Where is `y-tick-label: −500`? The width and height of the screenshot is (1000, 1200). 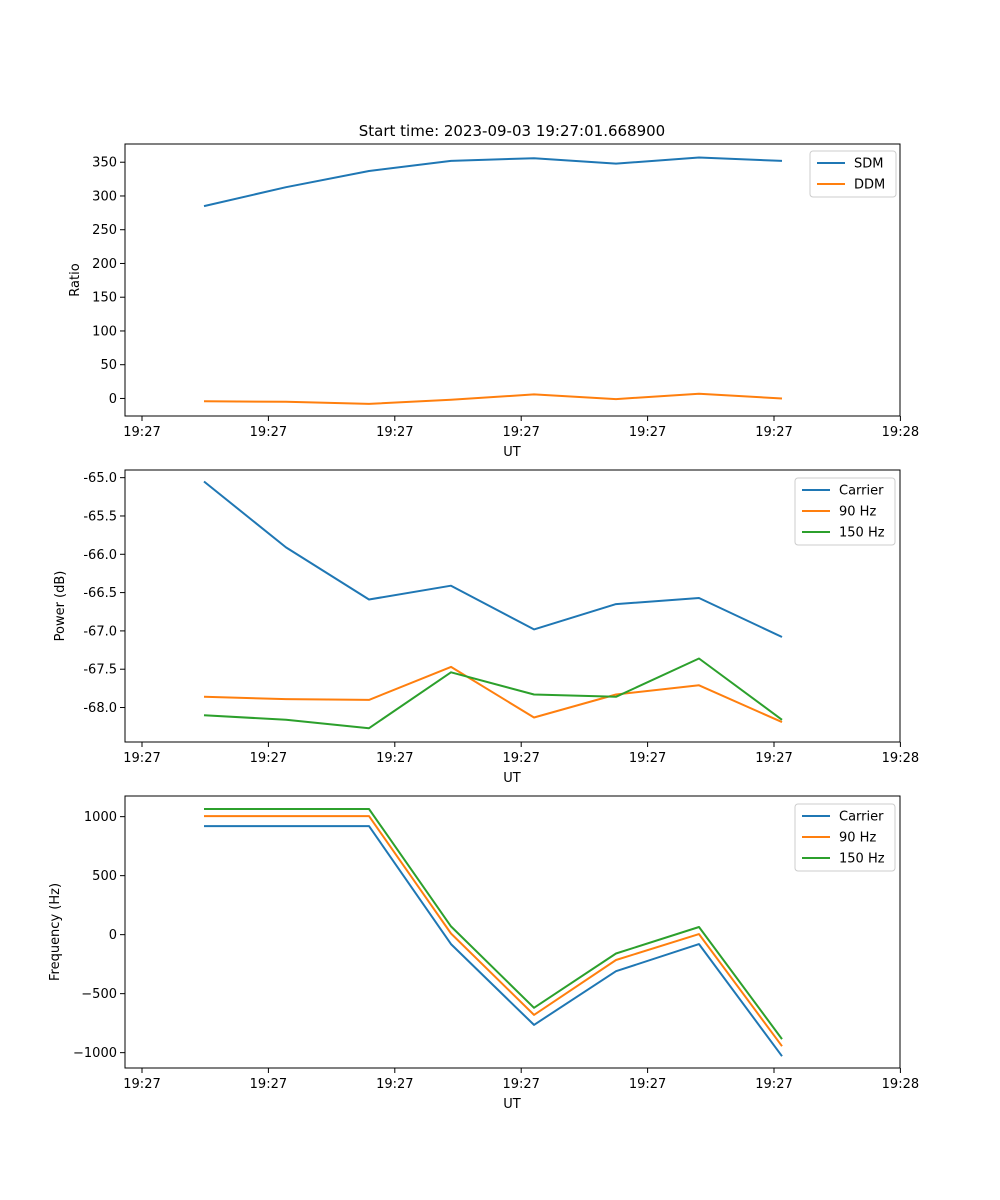
y-tick-label: −500 is located at coordinates (99, 994).